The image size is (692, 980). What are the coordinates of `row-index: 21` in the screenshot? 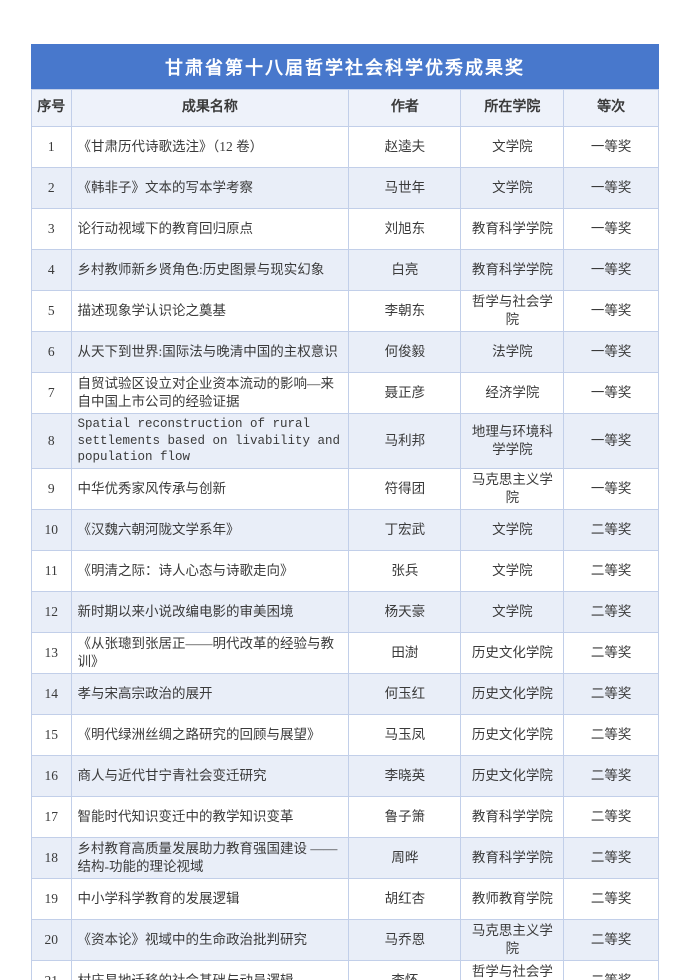 It's located at (51, 969).